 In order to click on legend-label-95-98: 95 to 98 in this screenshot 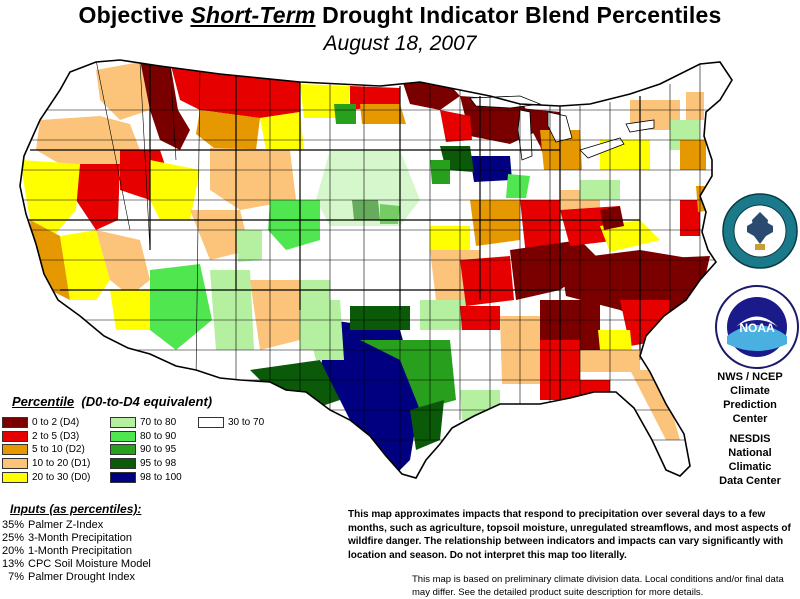, I will do `click(158, 464)`.